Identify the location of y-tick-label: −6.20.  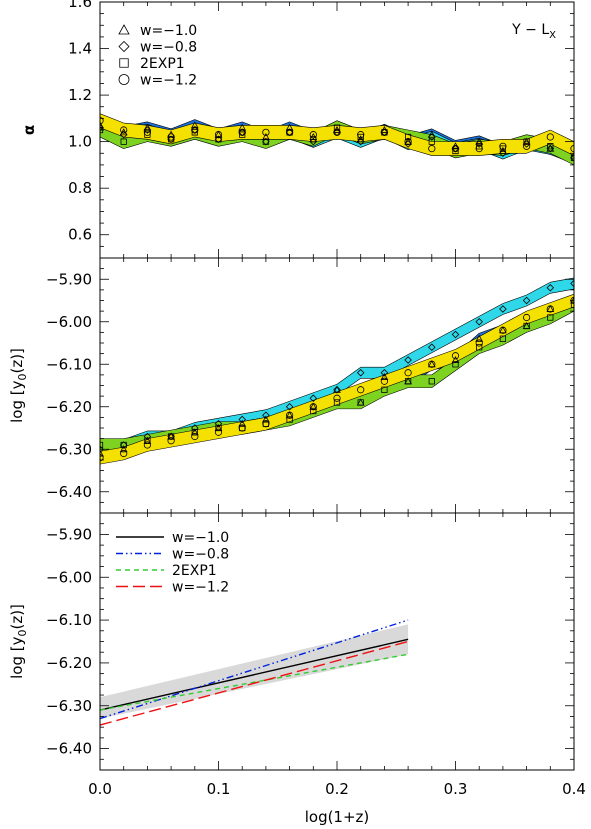
(69, 407).